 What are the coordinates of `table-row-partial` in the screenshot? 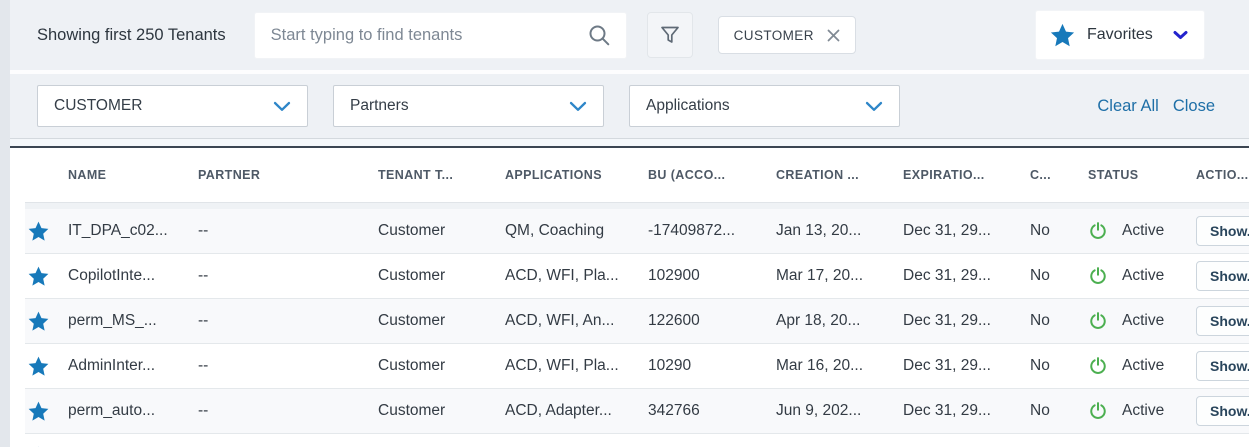 It's located at (637, 440).